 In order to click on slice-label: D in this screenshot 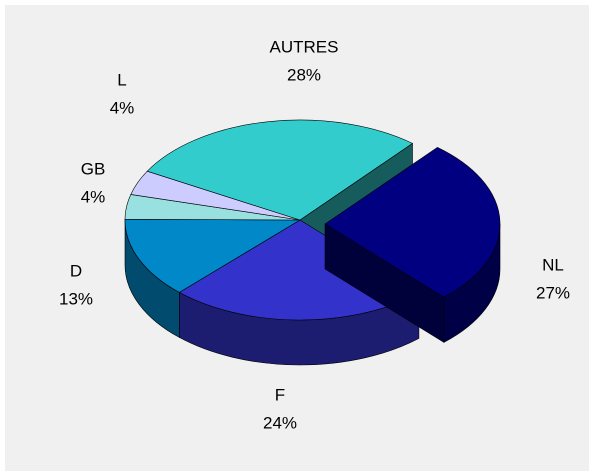, I will do `click(76, 270)`.